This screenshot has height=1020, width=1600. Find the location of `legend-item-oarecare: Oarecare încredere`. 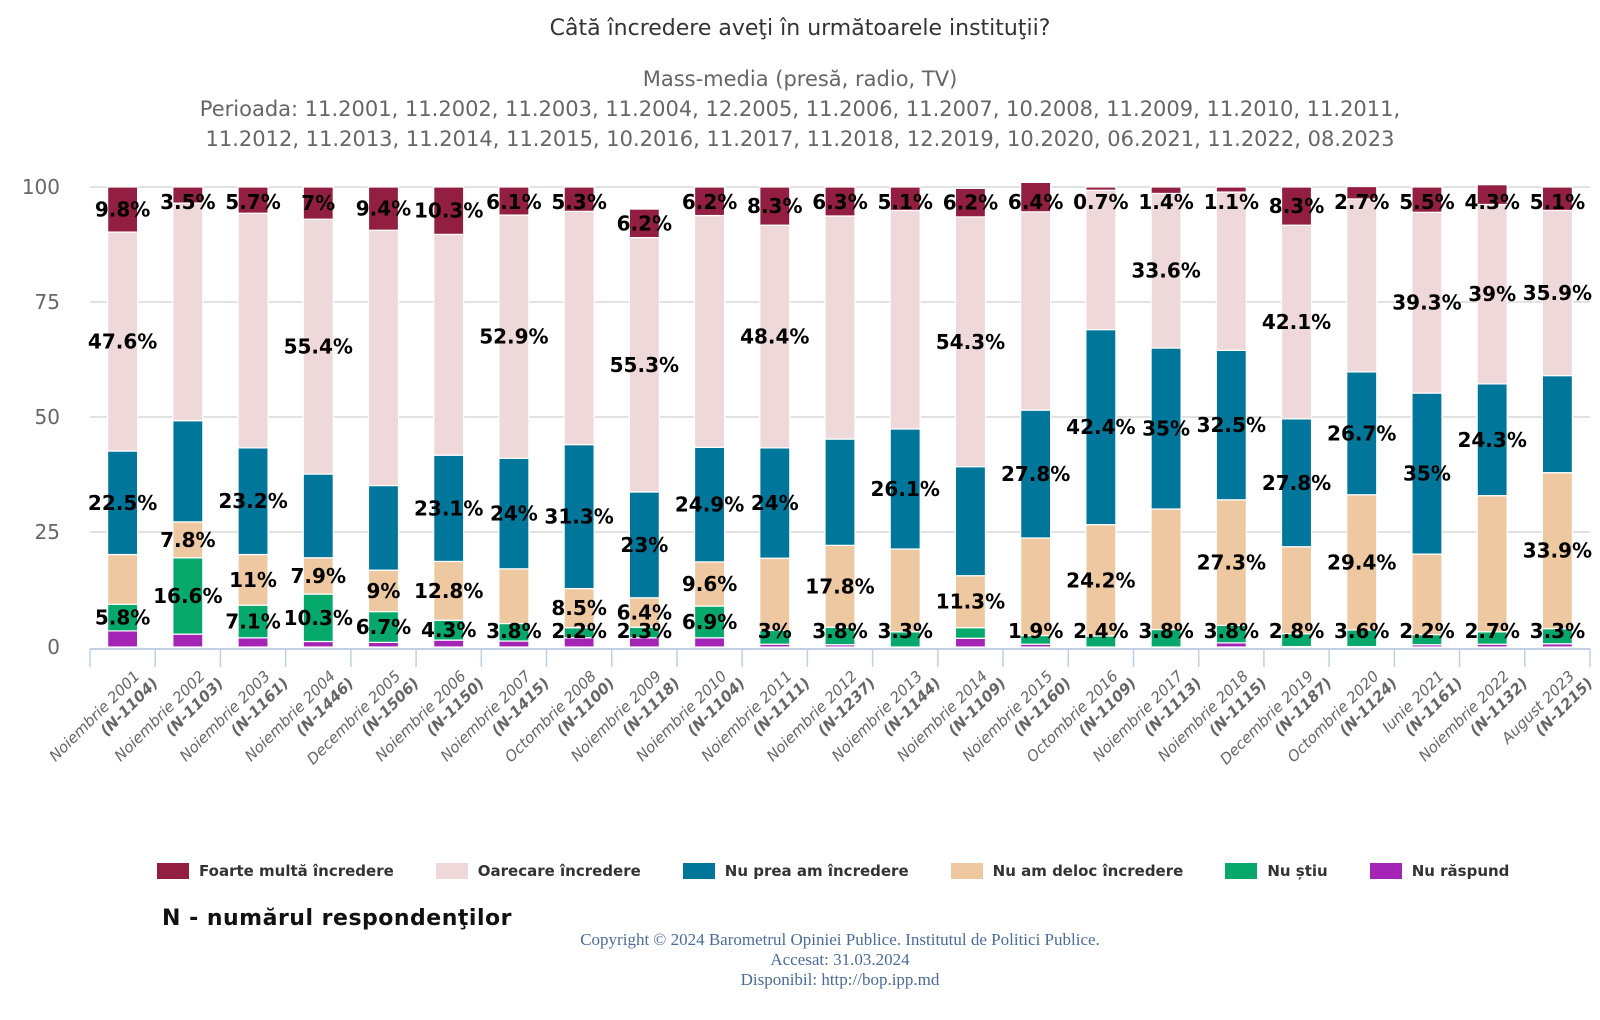

legend-item-oarecare: Oarecare încredere is located at coordinates (538, 871).